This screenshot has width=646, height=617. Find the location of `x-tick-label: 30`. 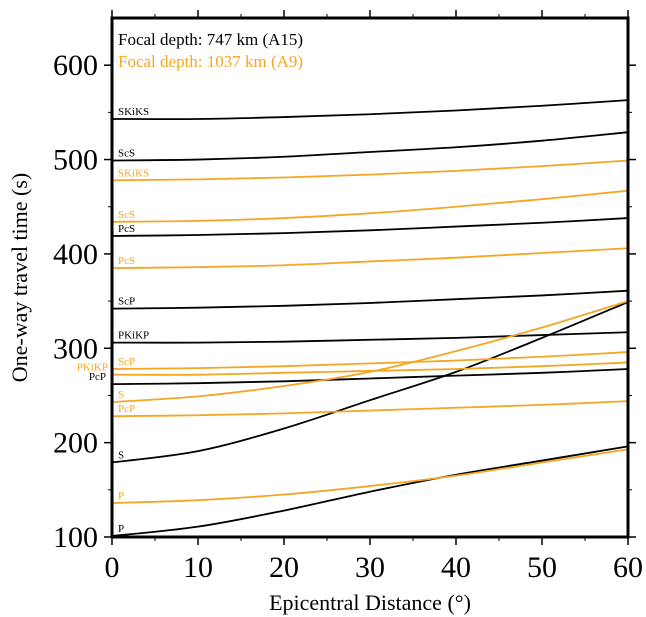

x-tick-label: 30 is located at coordinates (370, 567).